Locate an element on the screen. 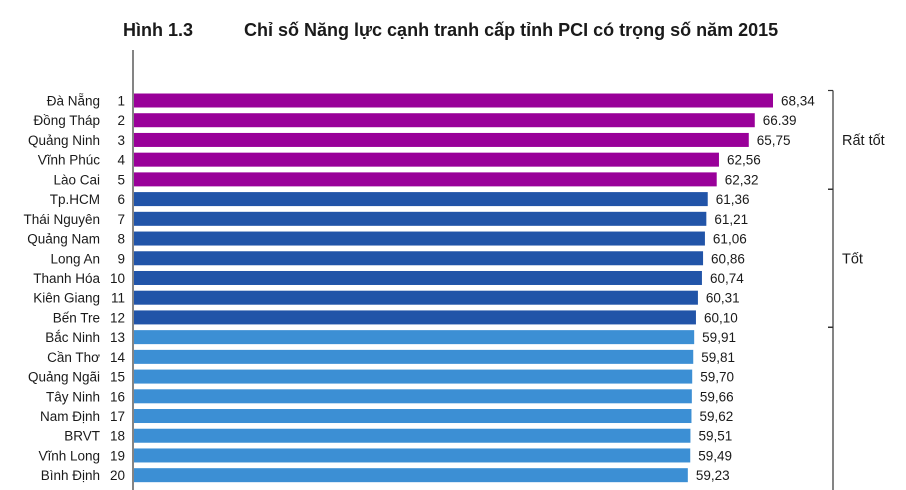 This screenshot has width=906, height=490. rank-label: 10 is located at coordinates (117, 278).